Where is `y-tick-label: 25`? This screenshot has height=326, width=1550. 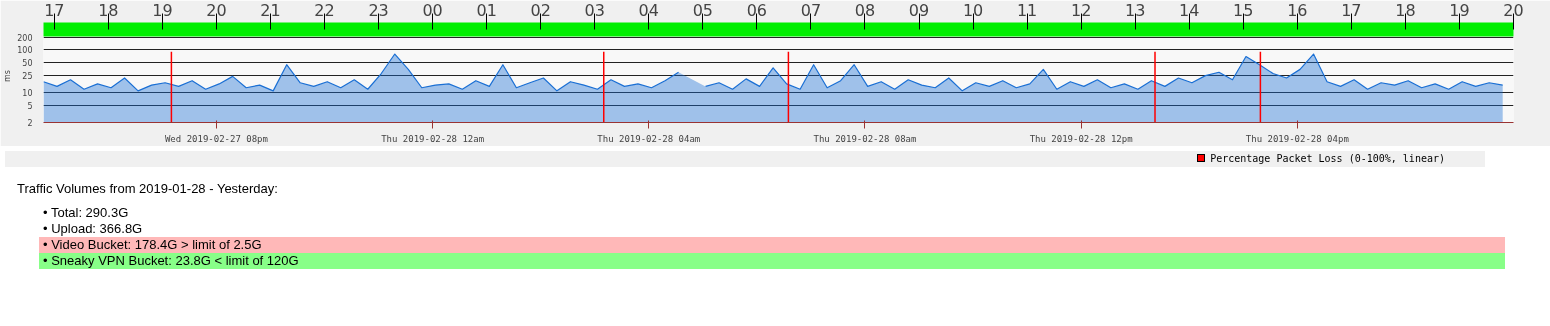
y-tick-label: 25 is located at coordinates (27, 77).